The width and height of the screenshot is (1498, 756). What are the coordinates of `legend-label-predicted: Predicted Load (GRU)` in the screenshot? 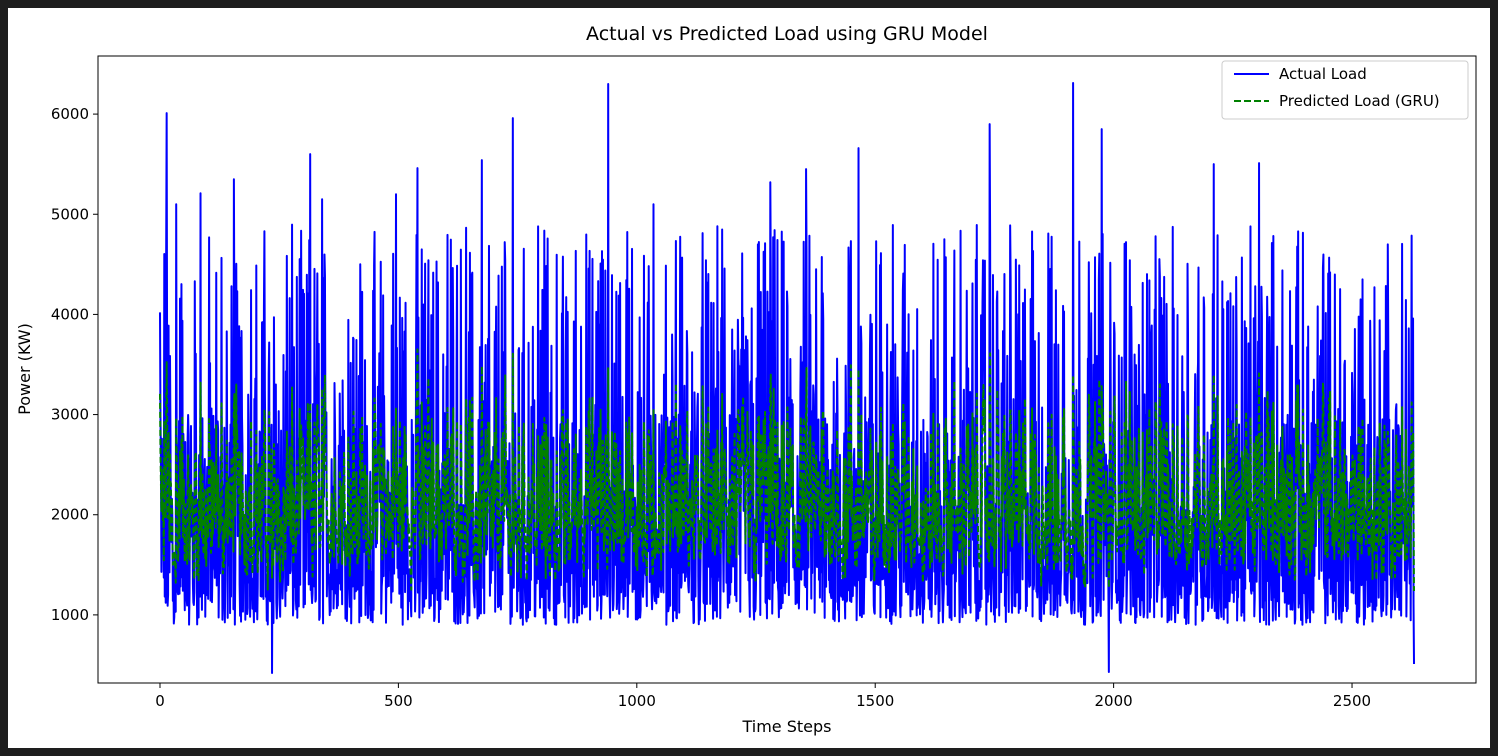 It's located at (1359, 101).